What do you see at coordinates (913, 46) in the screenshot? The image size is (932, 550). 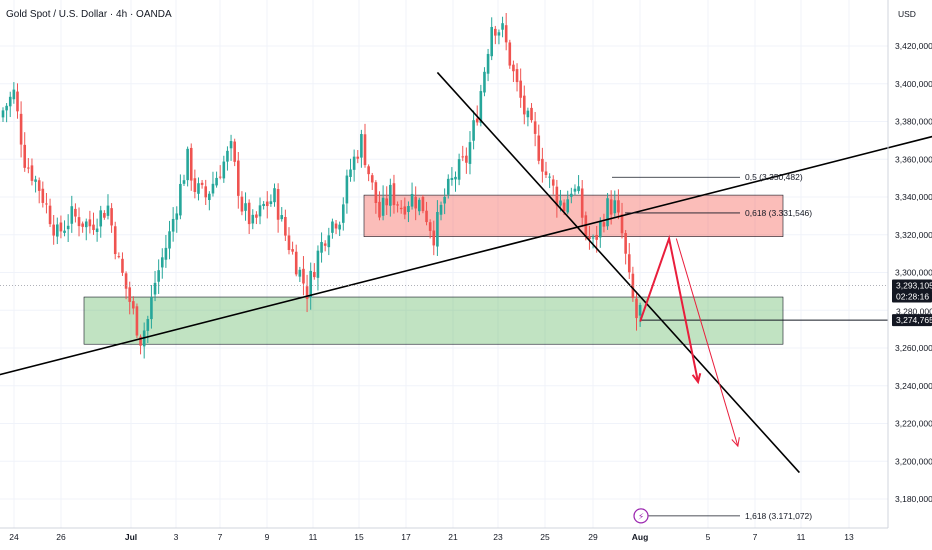 I see `price-tick-label: 3,420,000` at bounding box center [913, 46].